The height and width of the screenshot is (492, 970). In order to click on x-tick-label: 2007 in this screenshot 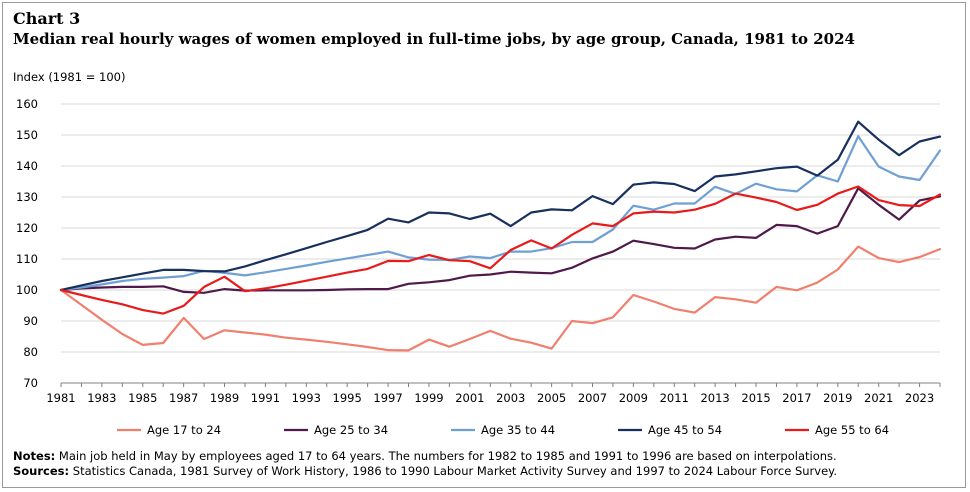, I will do `click(592, 398)`.